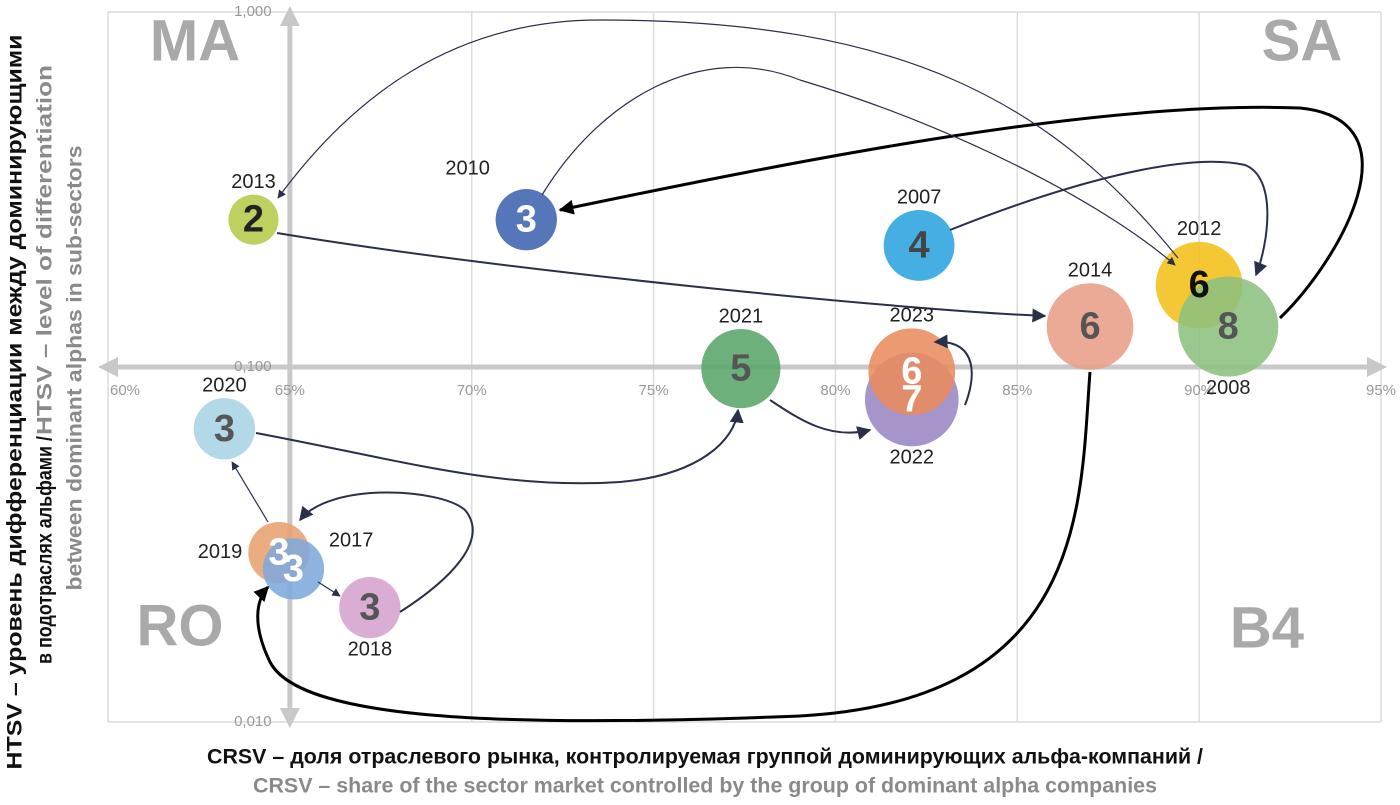  What do you see at coordinates (290, 390) in the screenshot?
I see `x-tick-label: 65%` at bounding box center [290, 390].